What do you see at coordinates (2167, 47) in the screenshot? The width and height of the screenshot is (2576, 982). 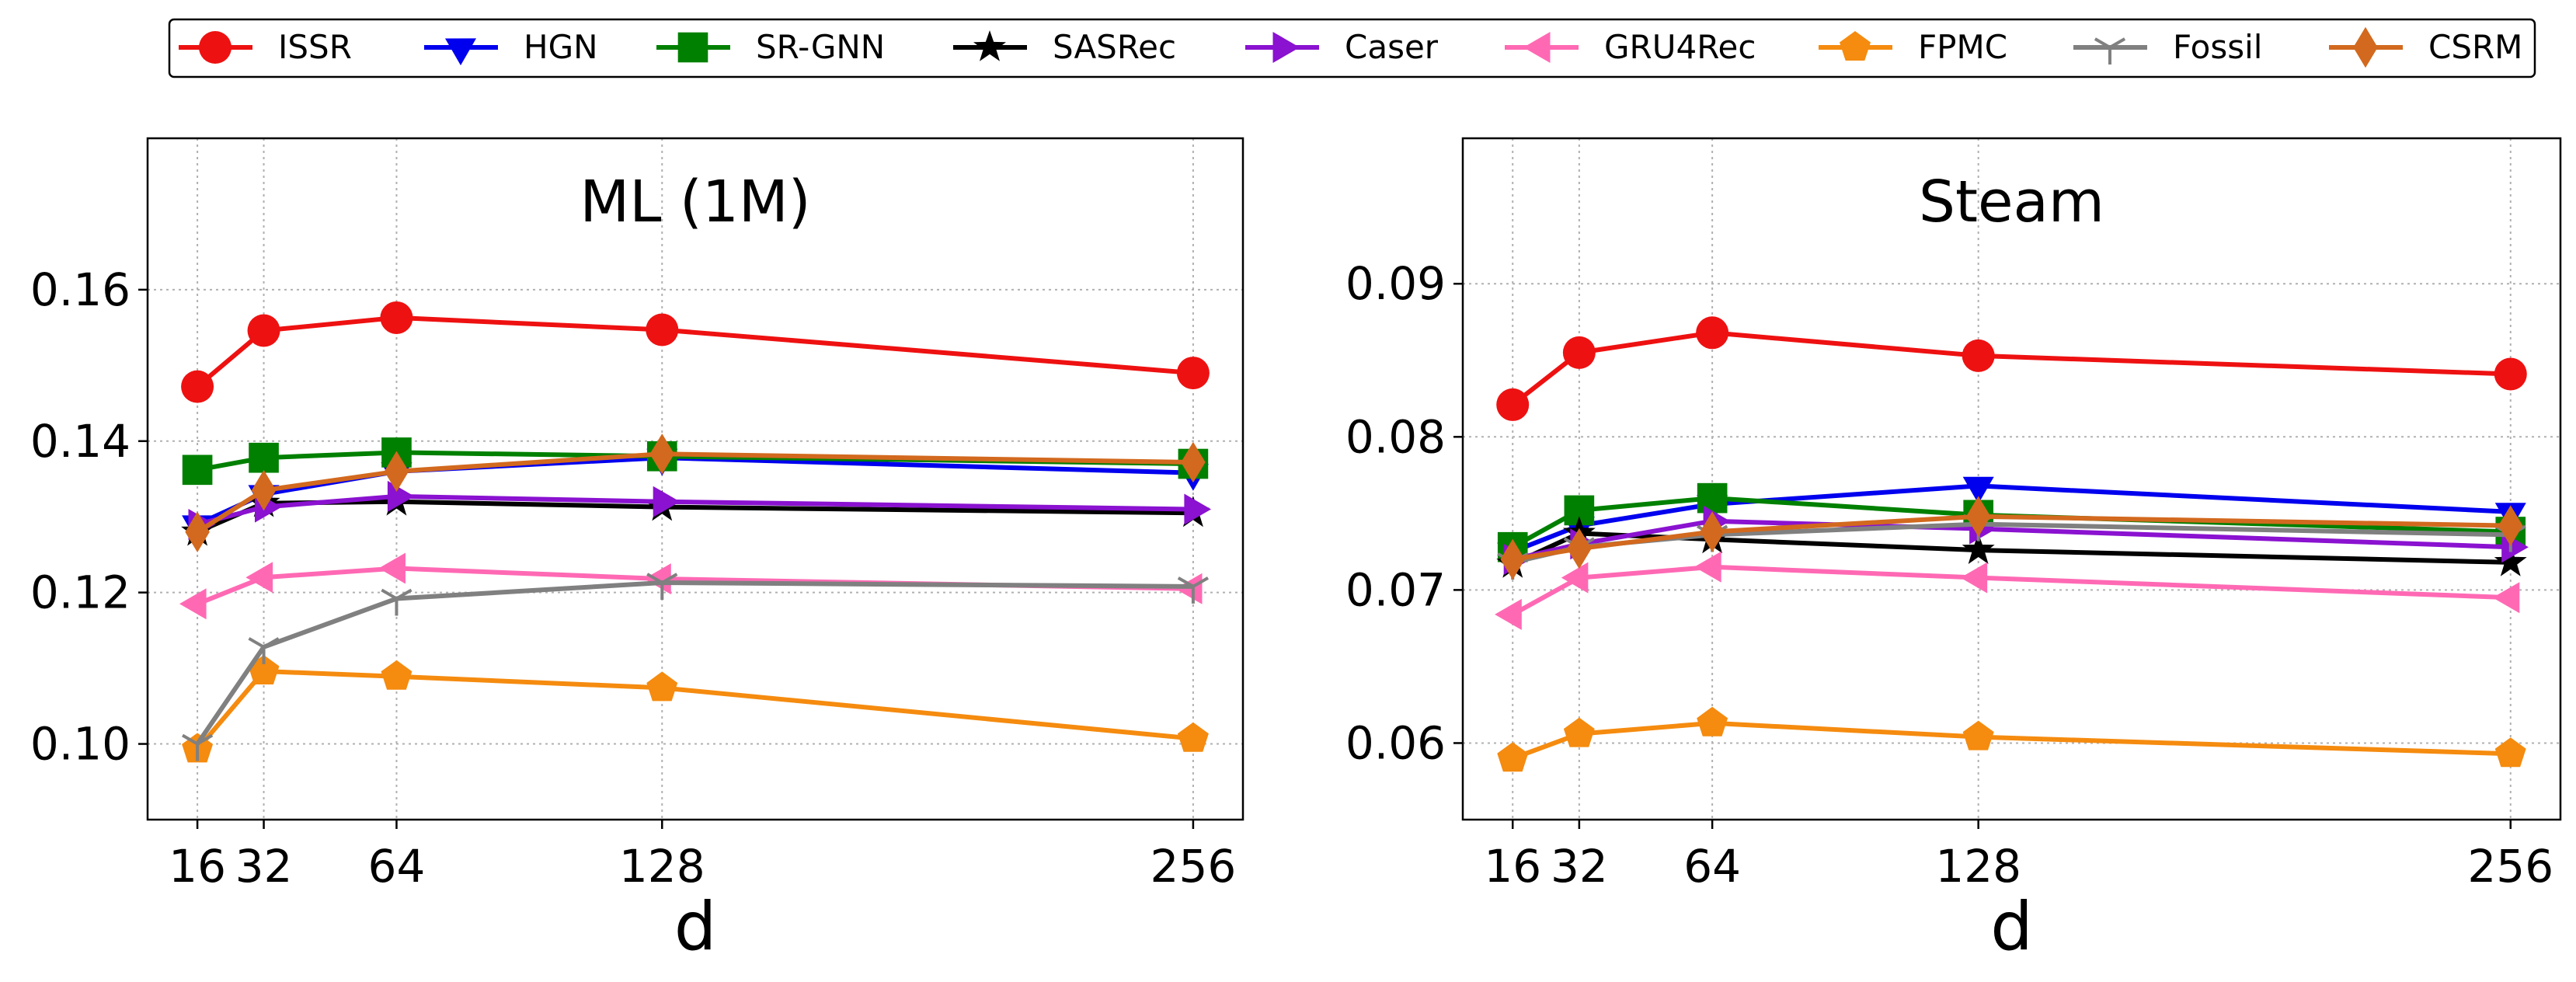 I see `legend-entry-fossil: Fossil` at bounding box center [2167, 47].